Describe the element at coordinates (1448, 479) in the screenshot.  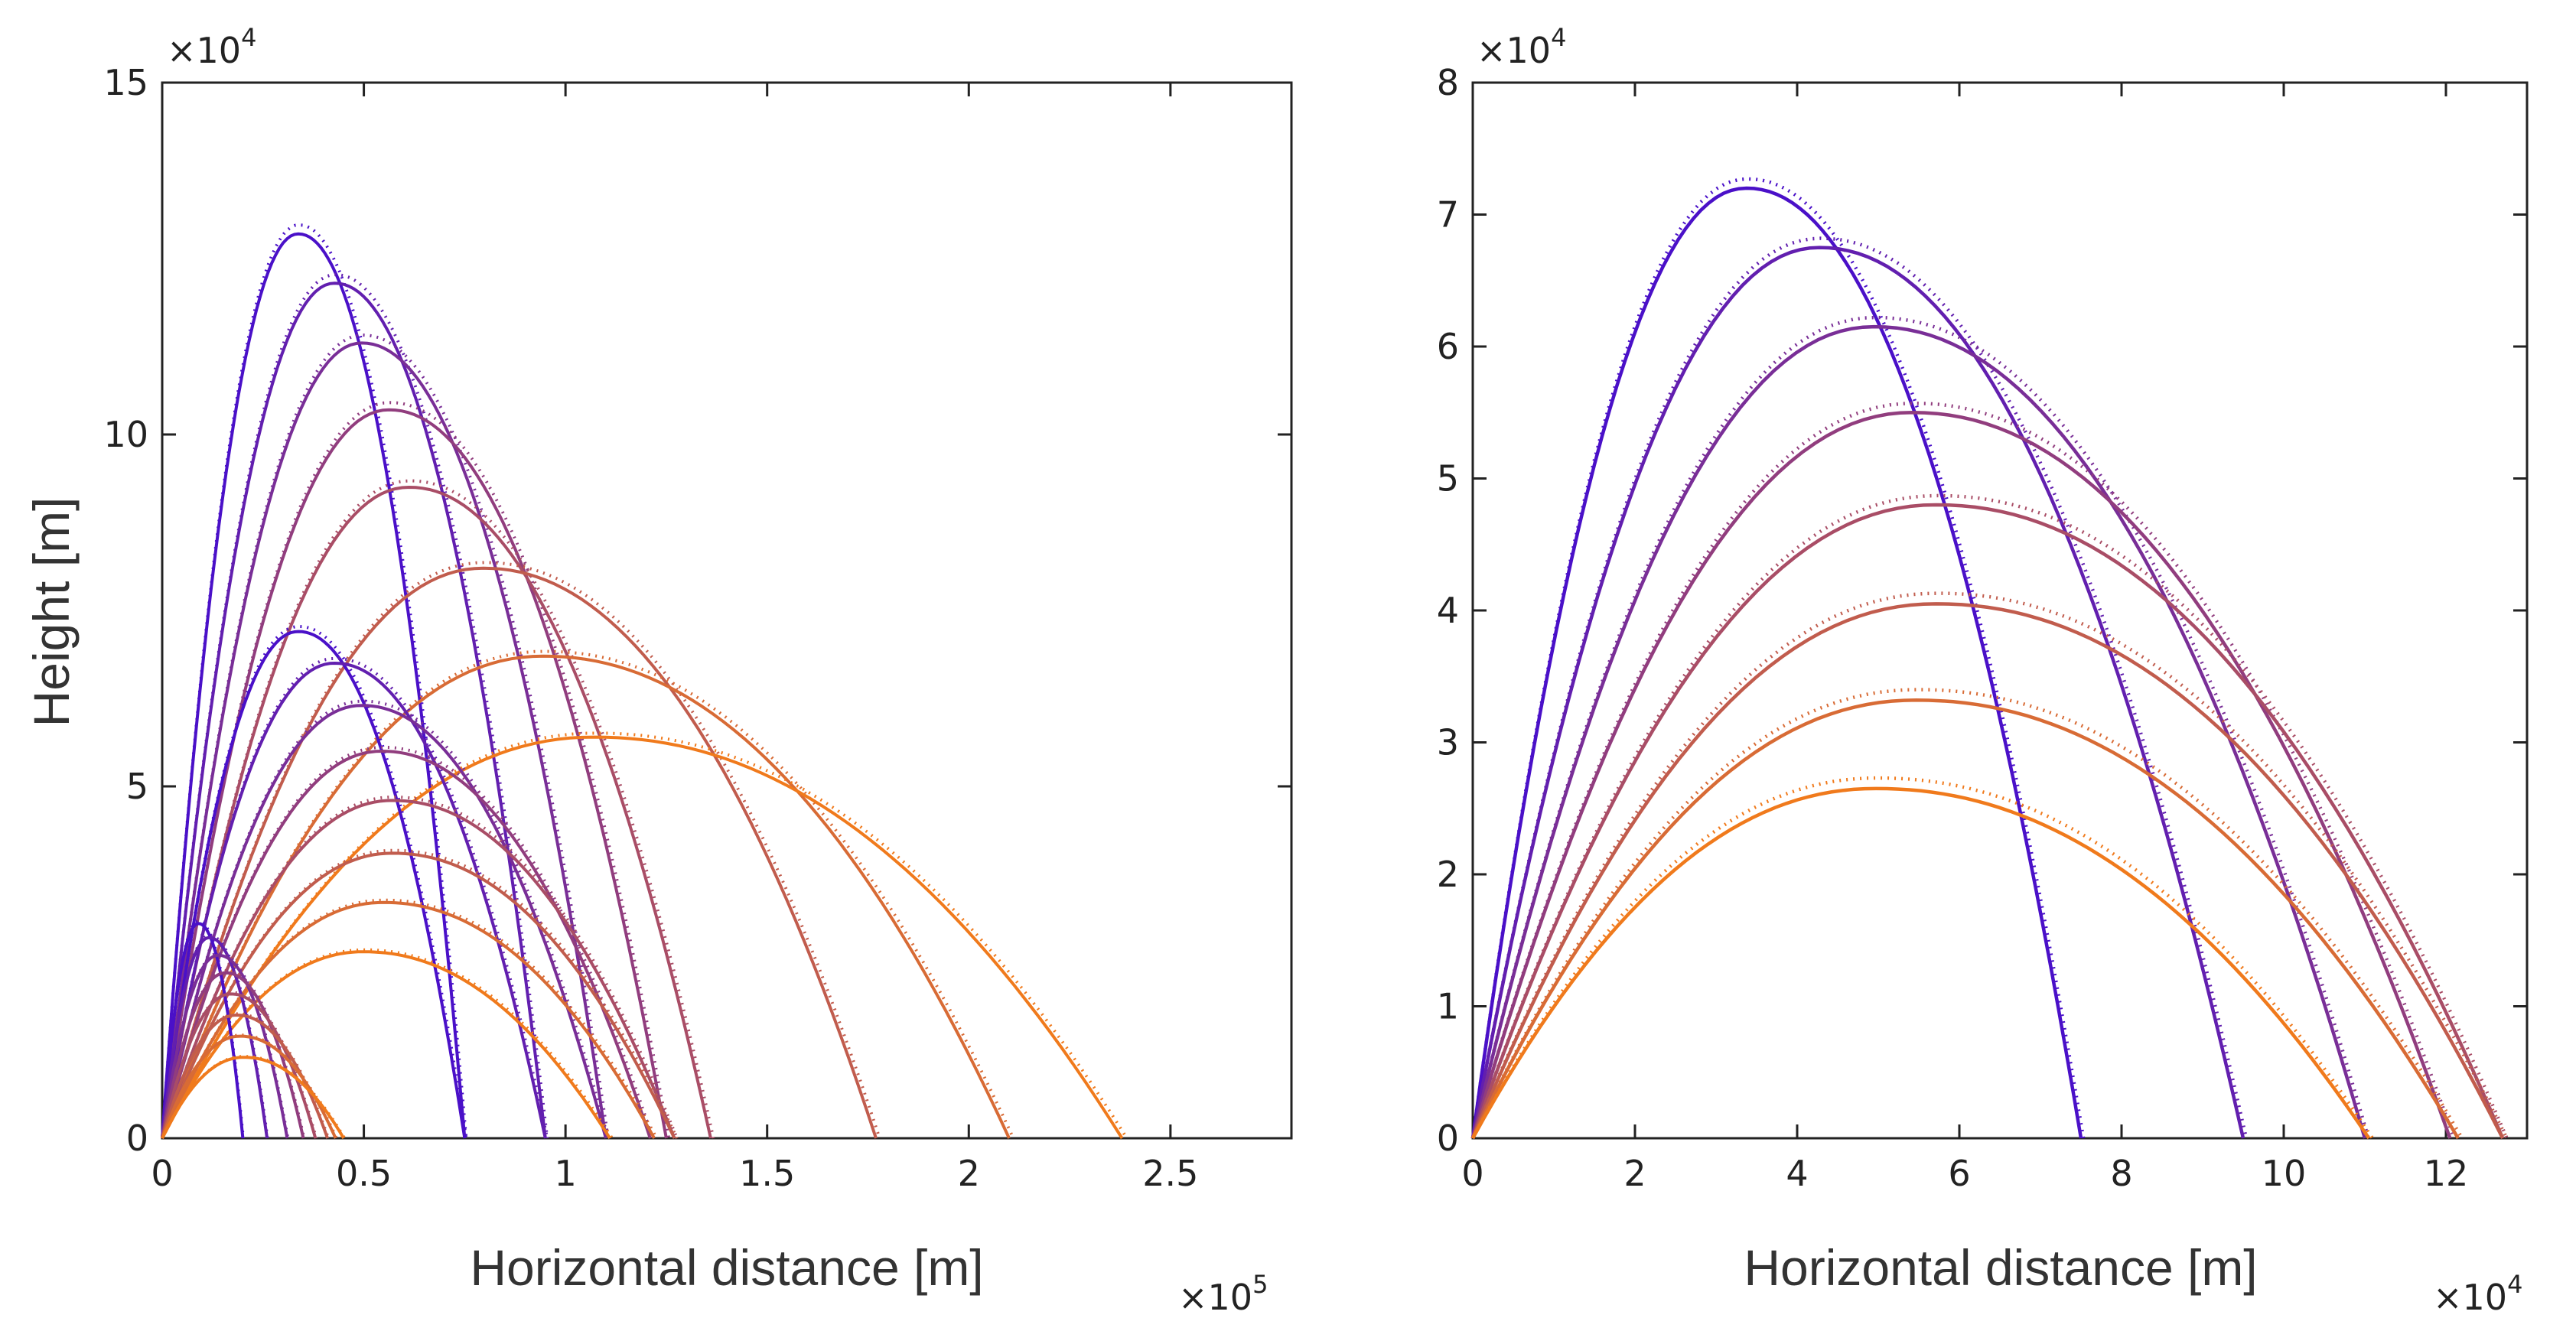
I see `right-y-tick-label: 5` at that location.